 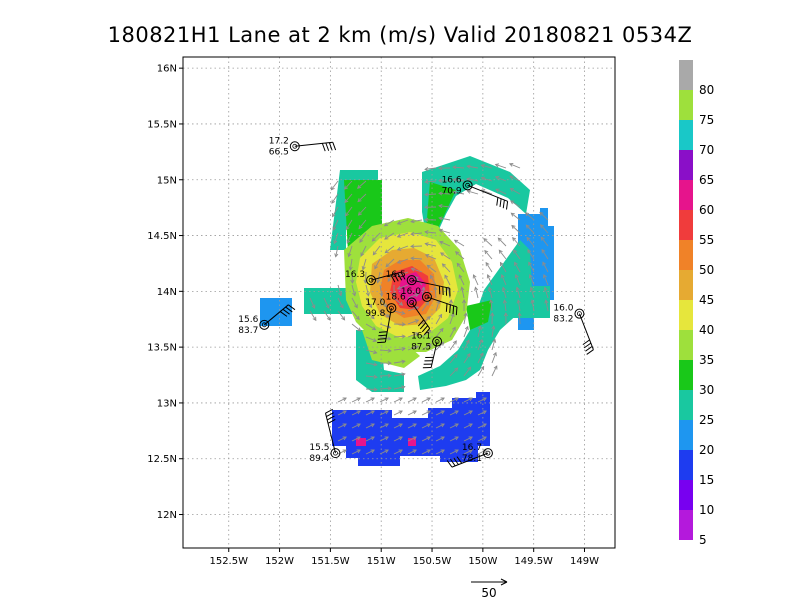 What do you see at coordinates (165, 292) in the screenshot?
I see `y-axis-ticks: 16N 15.5N 15N 14.5N 14N 13.5N 13N 12.5N 12N` at bounding box center [165, 292].